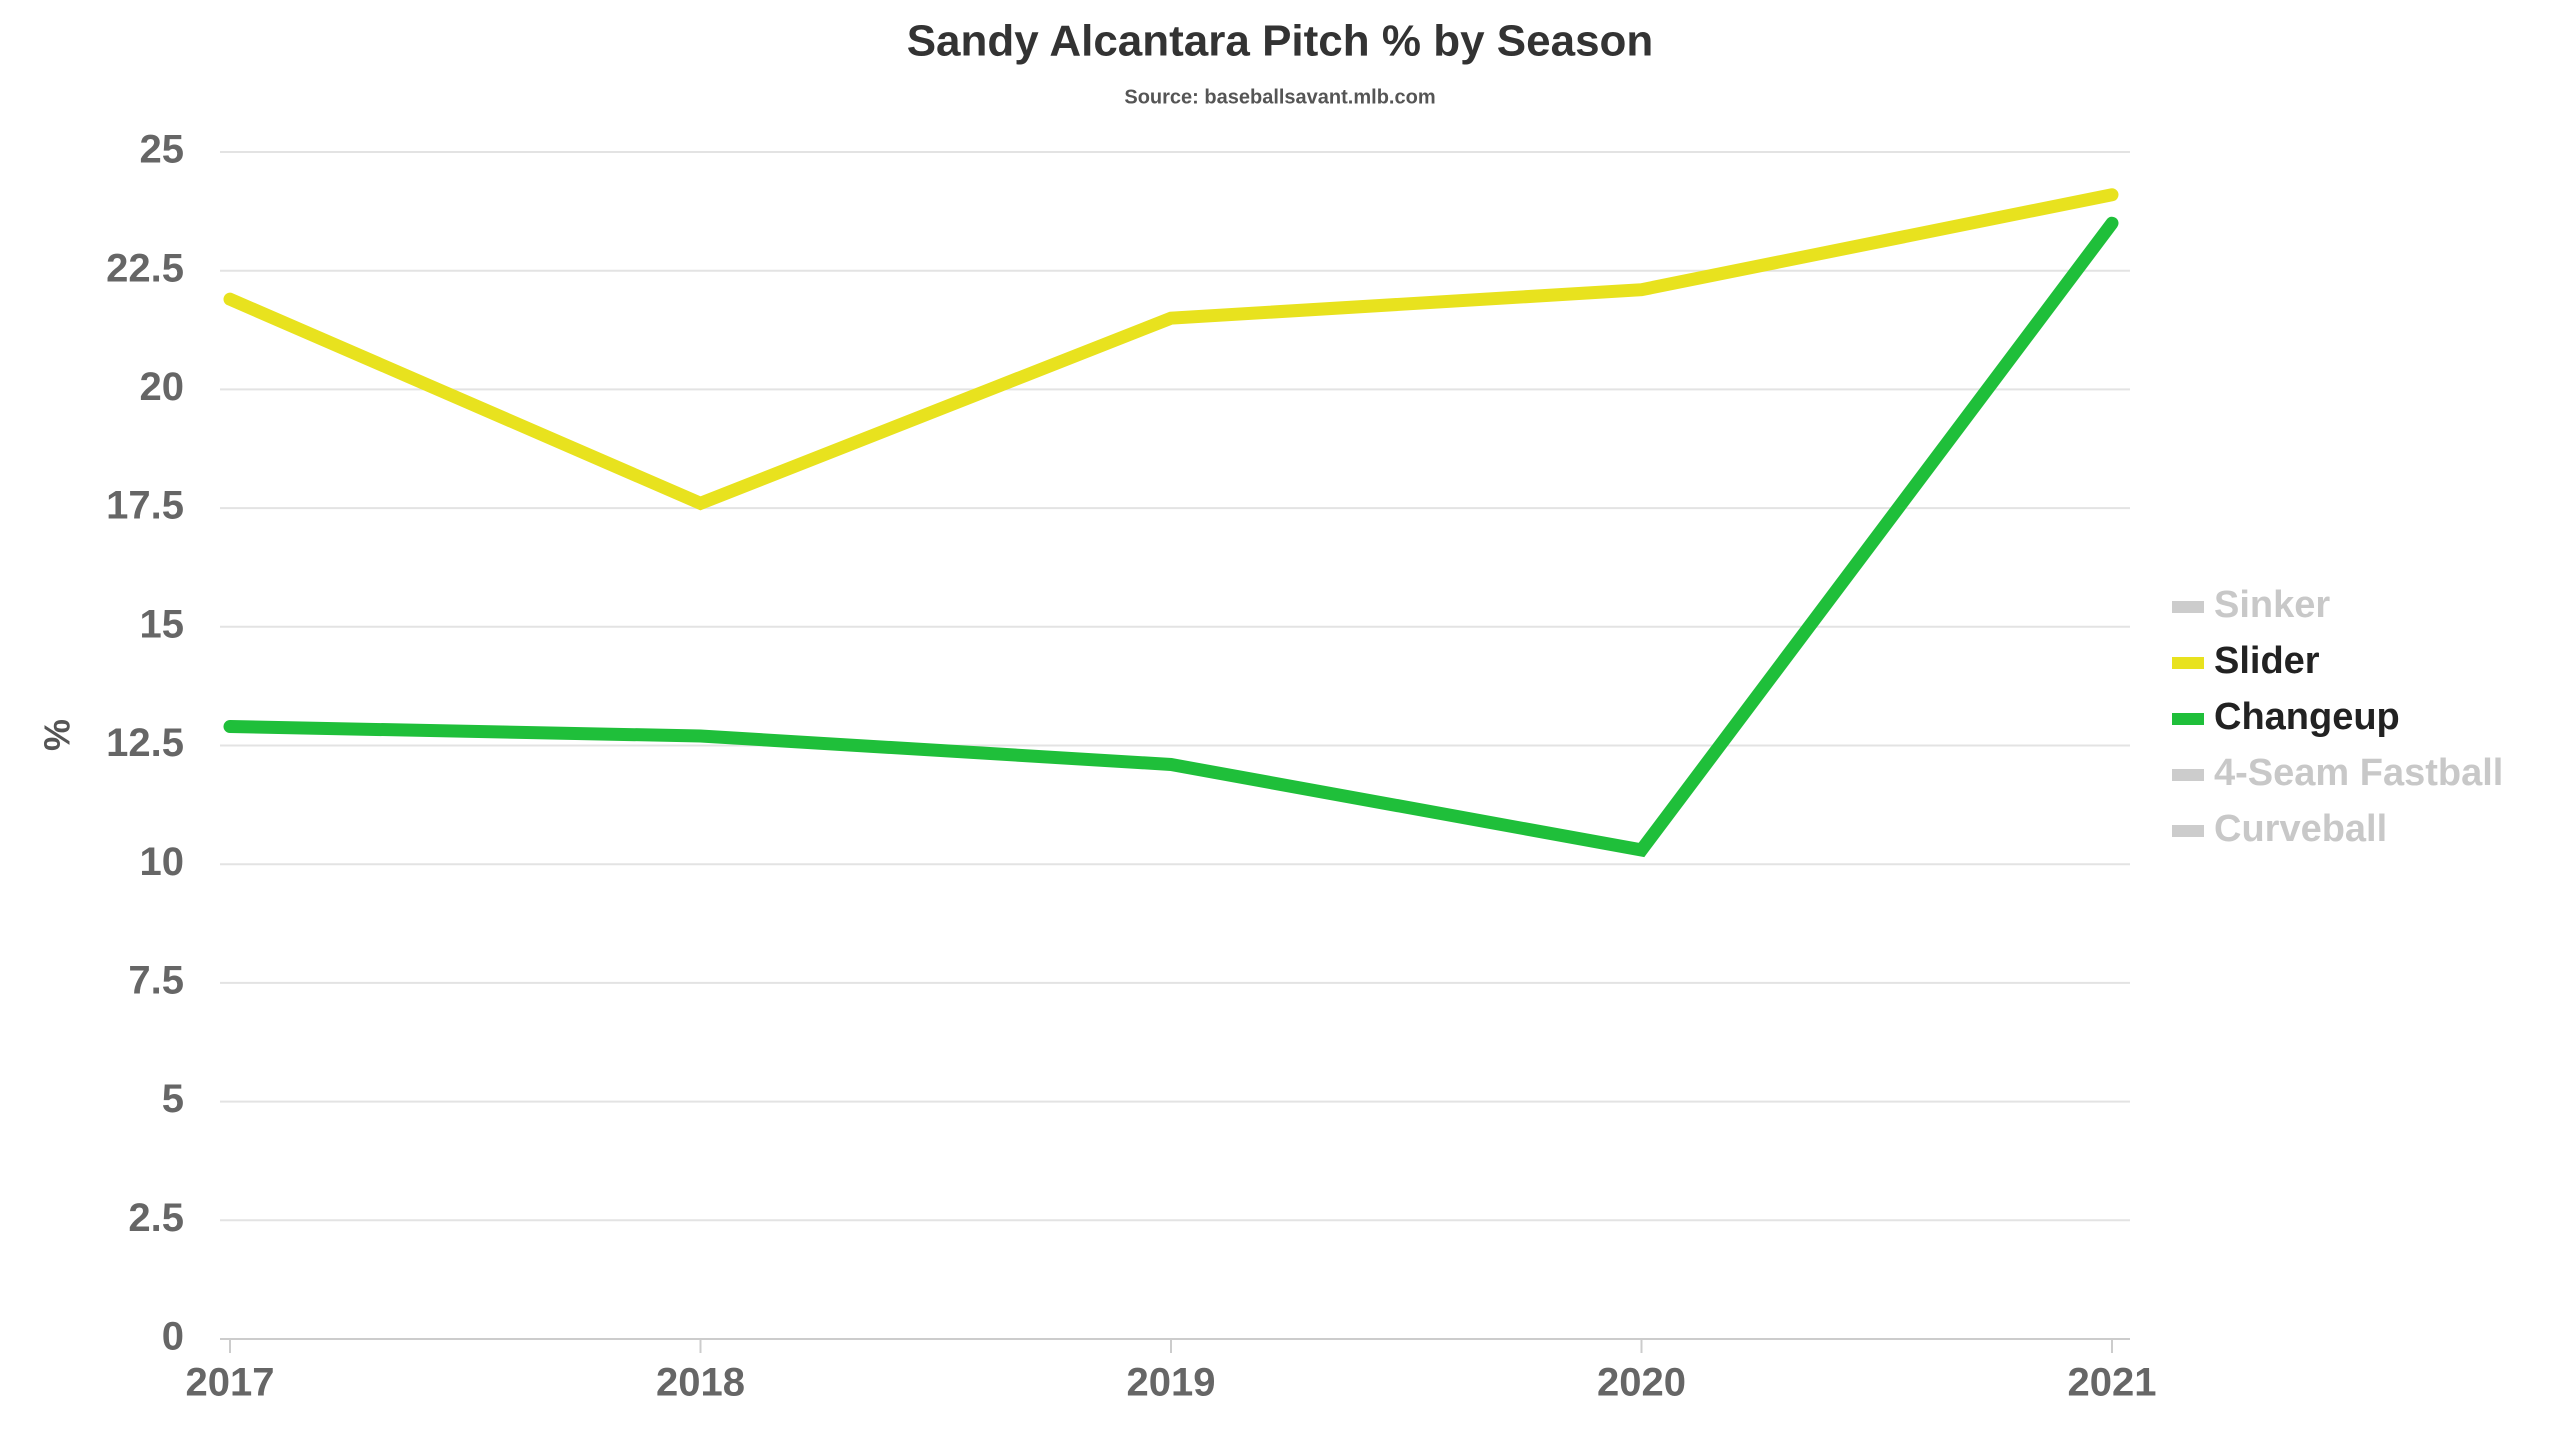  Describe the element at coordinates (2112, 1383) in the screenshot. I see `x-tick-label: 2021` at that location.